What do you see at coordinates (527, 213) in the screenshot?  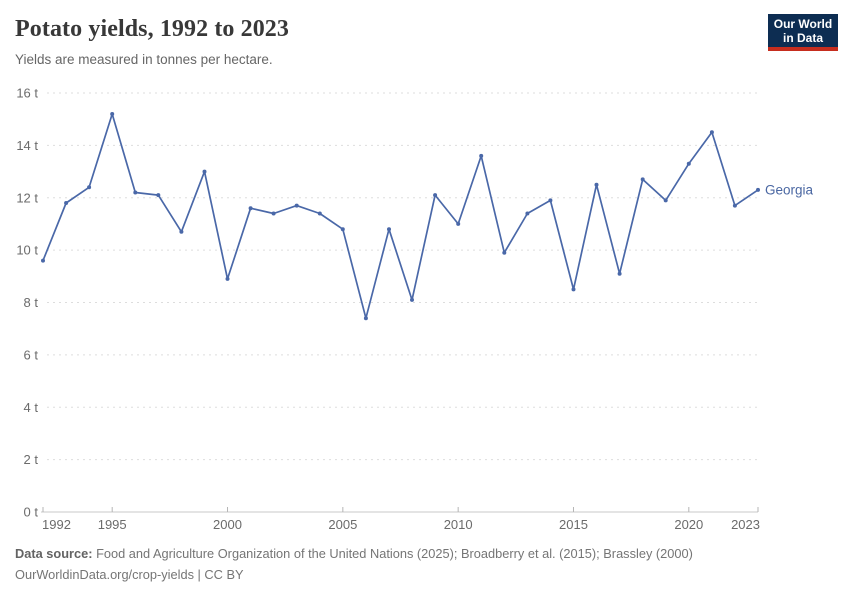 I see `data-point-2013` at bounding box center [527, 213].